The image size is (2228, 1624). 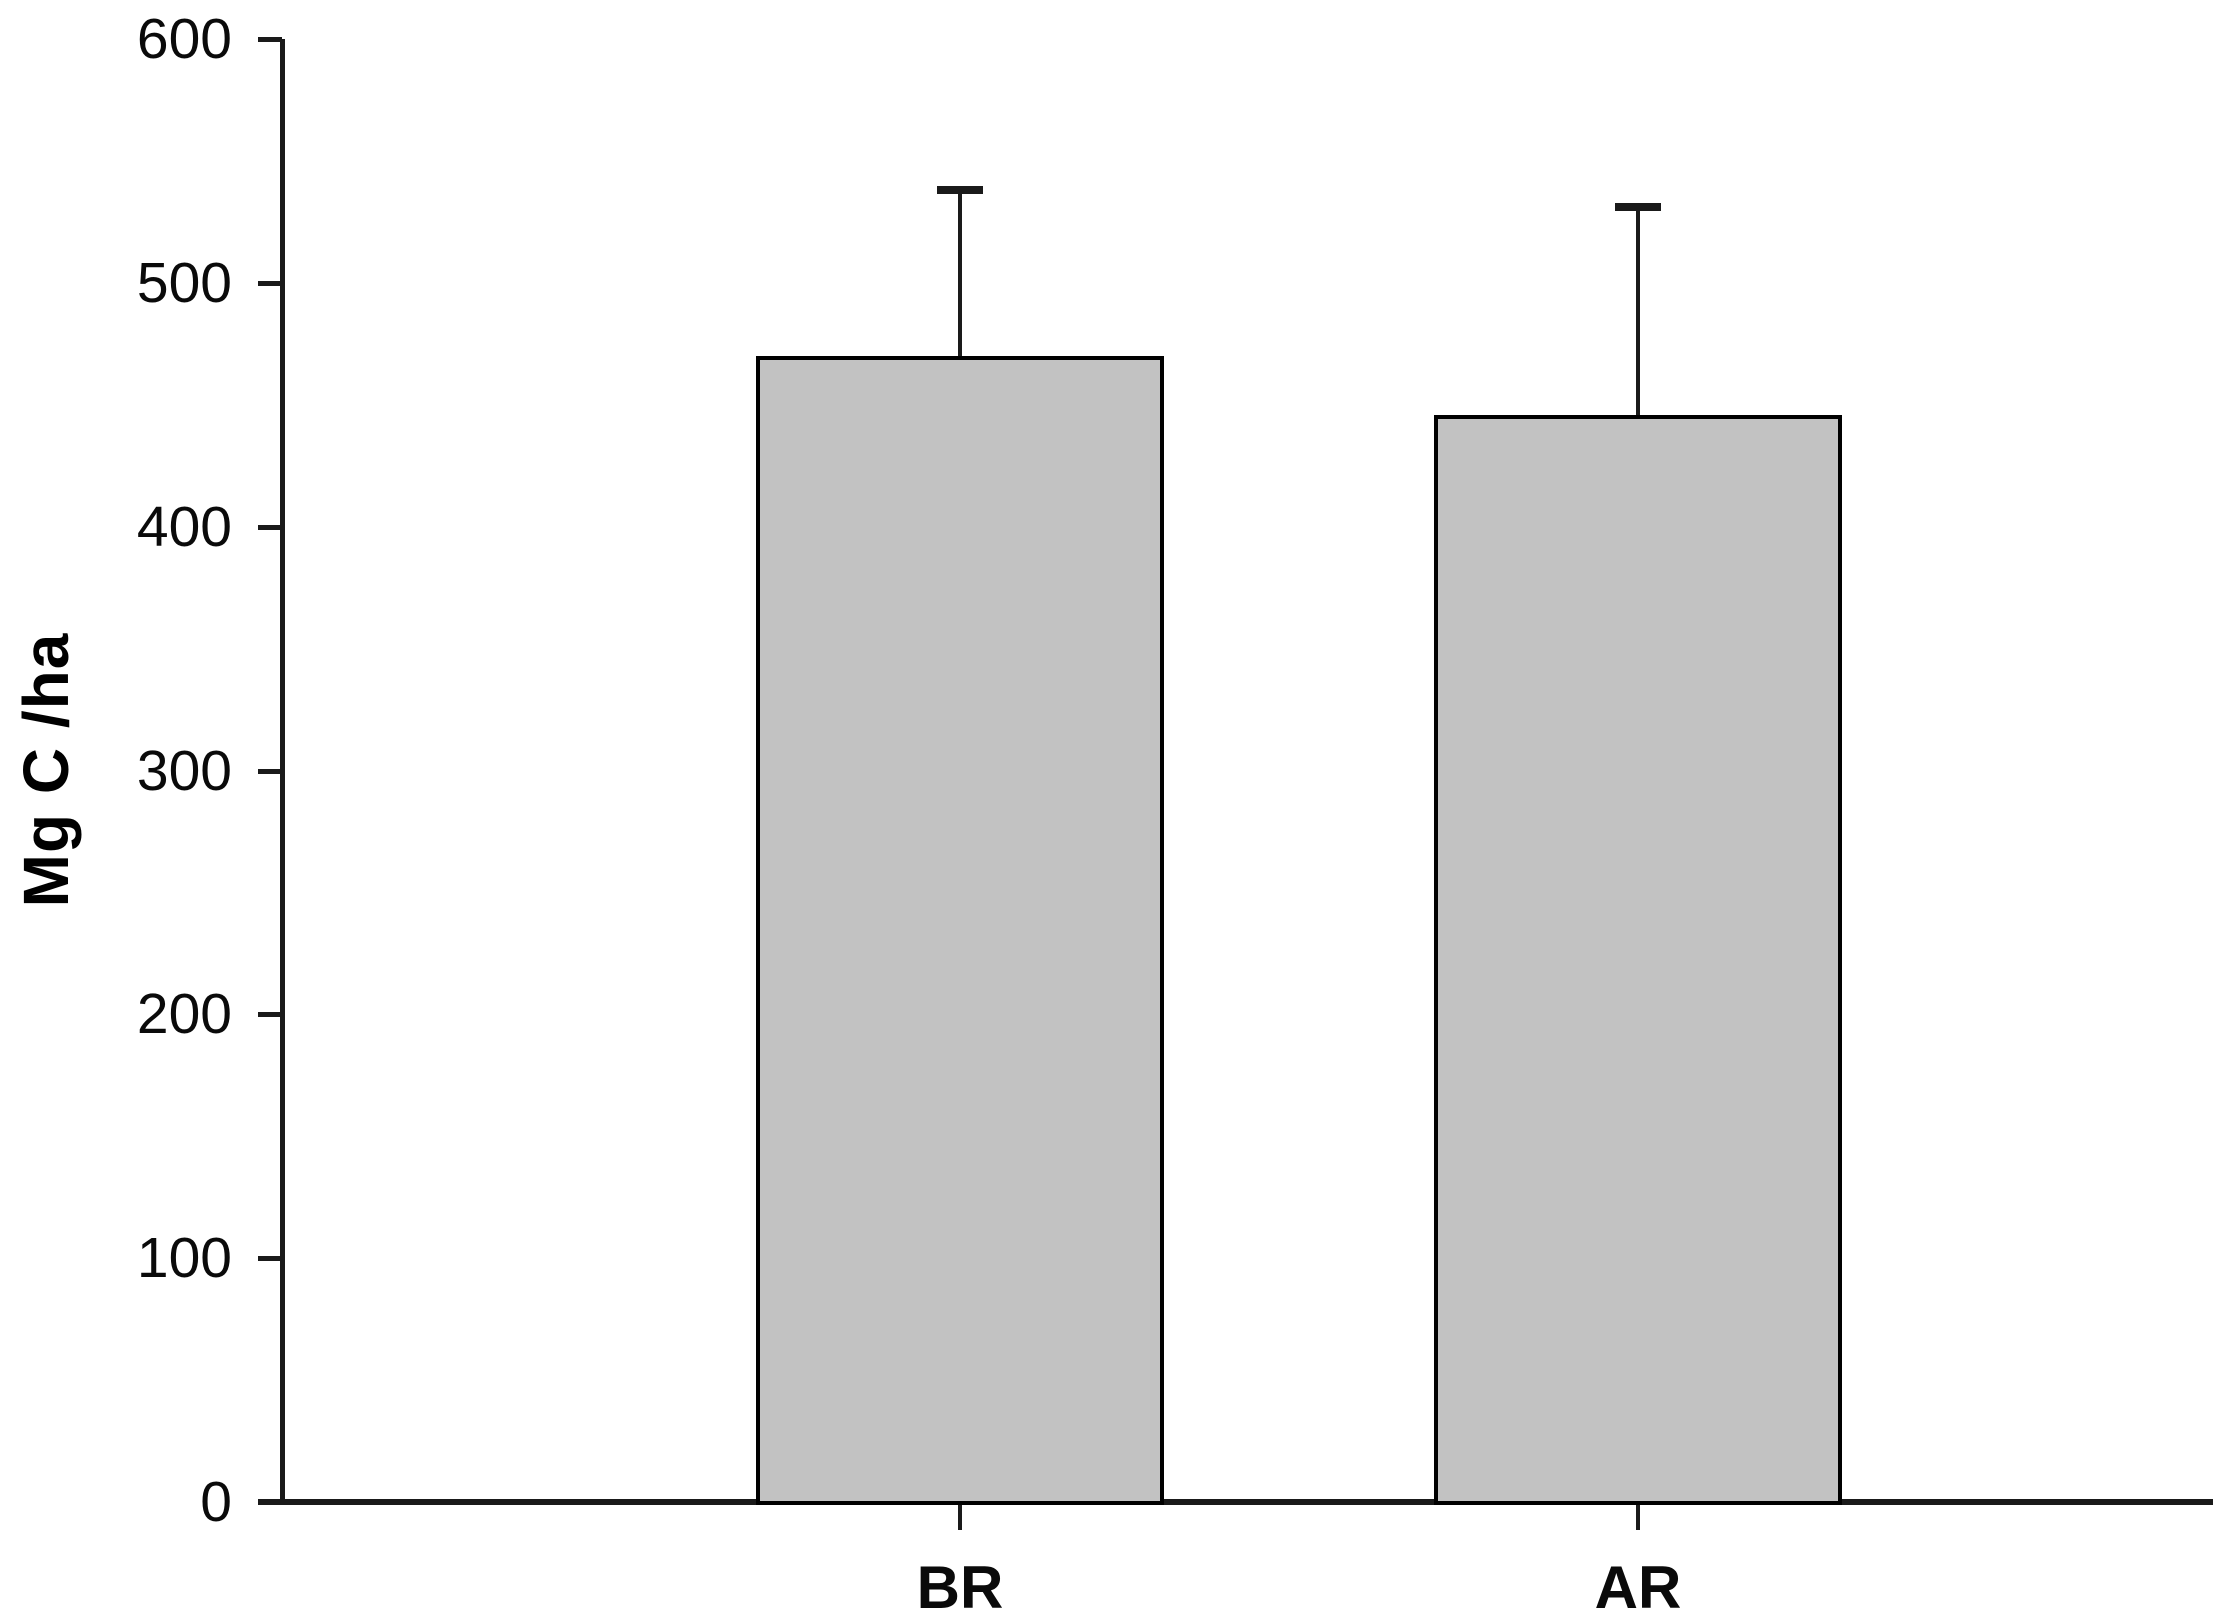 I want to click on y-tick-label: 400, so click(x=184, y=526).